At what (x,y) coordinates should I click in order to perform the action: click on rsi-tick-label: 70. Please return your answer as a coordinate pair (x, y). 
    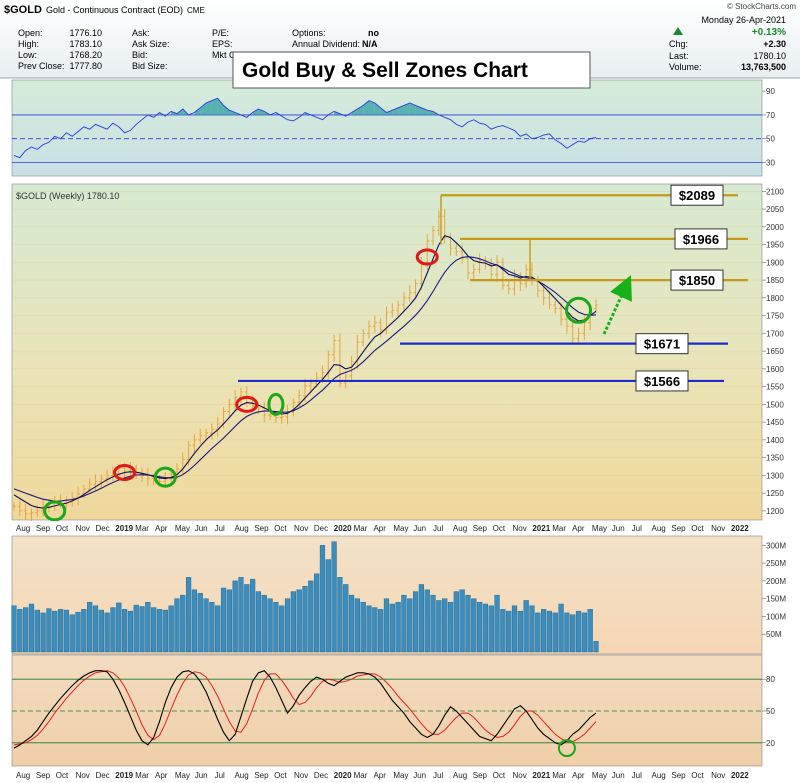
    Looking at the image, I should click on (770, 115).